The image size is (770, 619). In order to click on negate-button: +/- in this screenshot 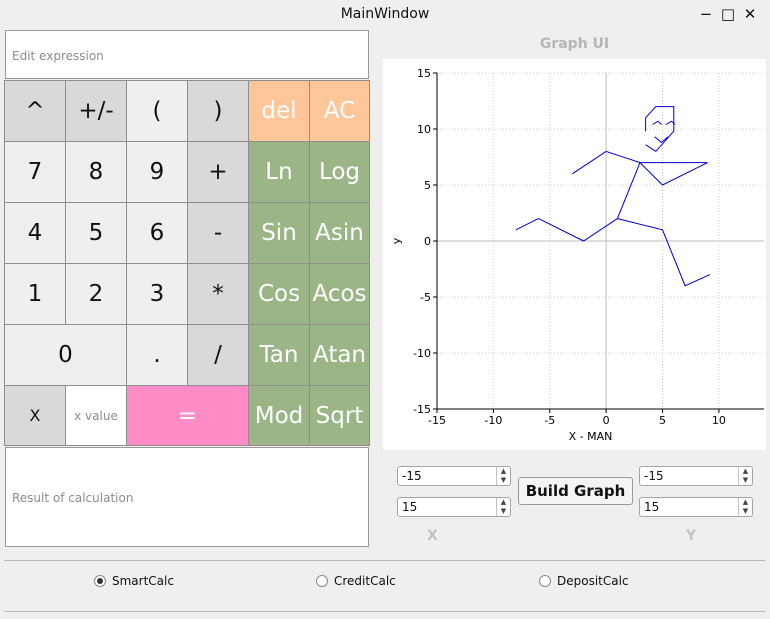, I will do `click(96, 111)`.